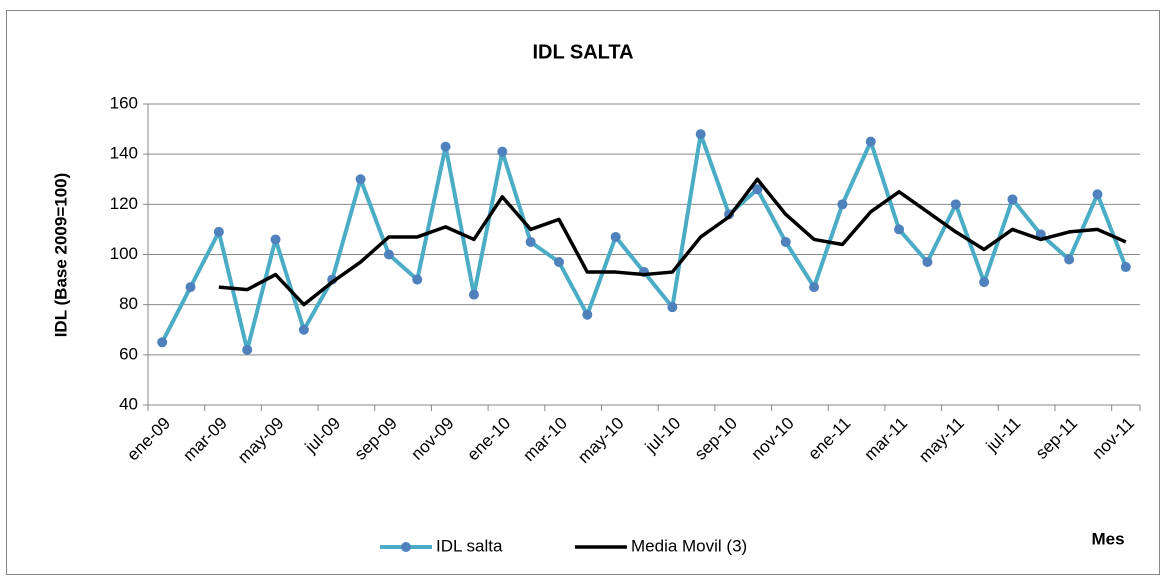 This screenshot has width=1166, height=579. What do you see at coordinates (1107, 538) in the screenshot?
I see `x-axis-label: Mes` at bounding box center [1107, 538].